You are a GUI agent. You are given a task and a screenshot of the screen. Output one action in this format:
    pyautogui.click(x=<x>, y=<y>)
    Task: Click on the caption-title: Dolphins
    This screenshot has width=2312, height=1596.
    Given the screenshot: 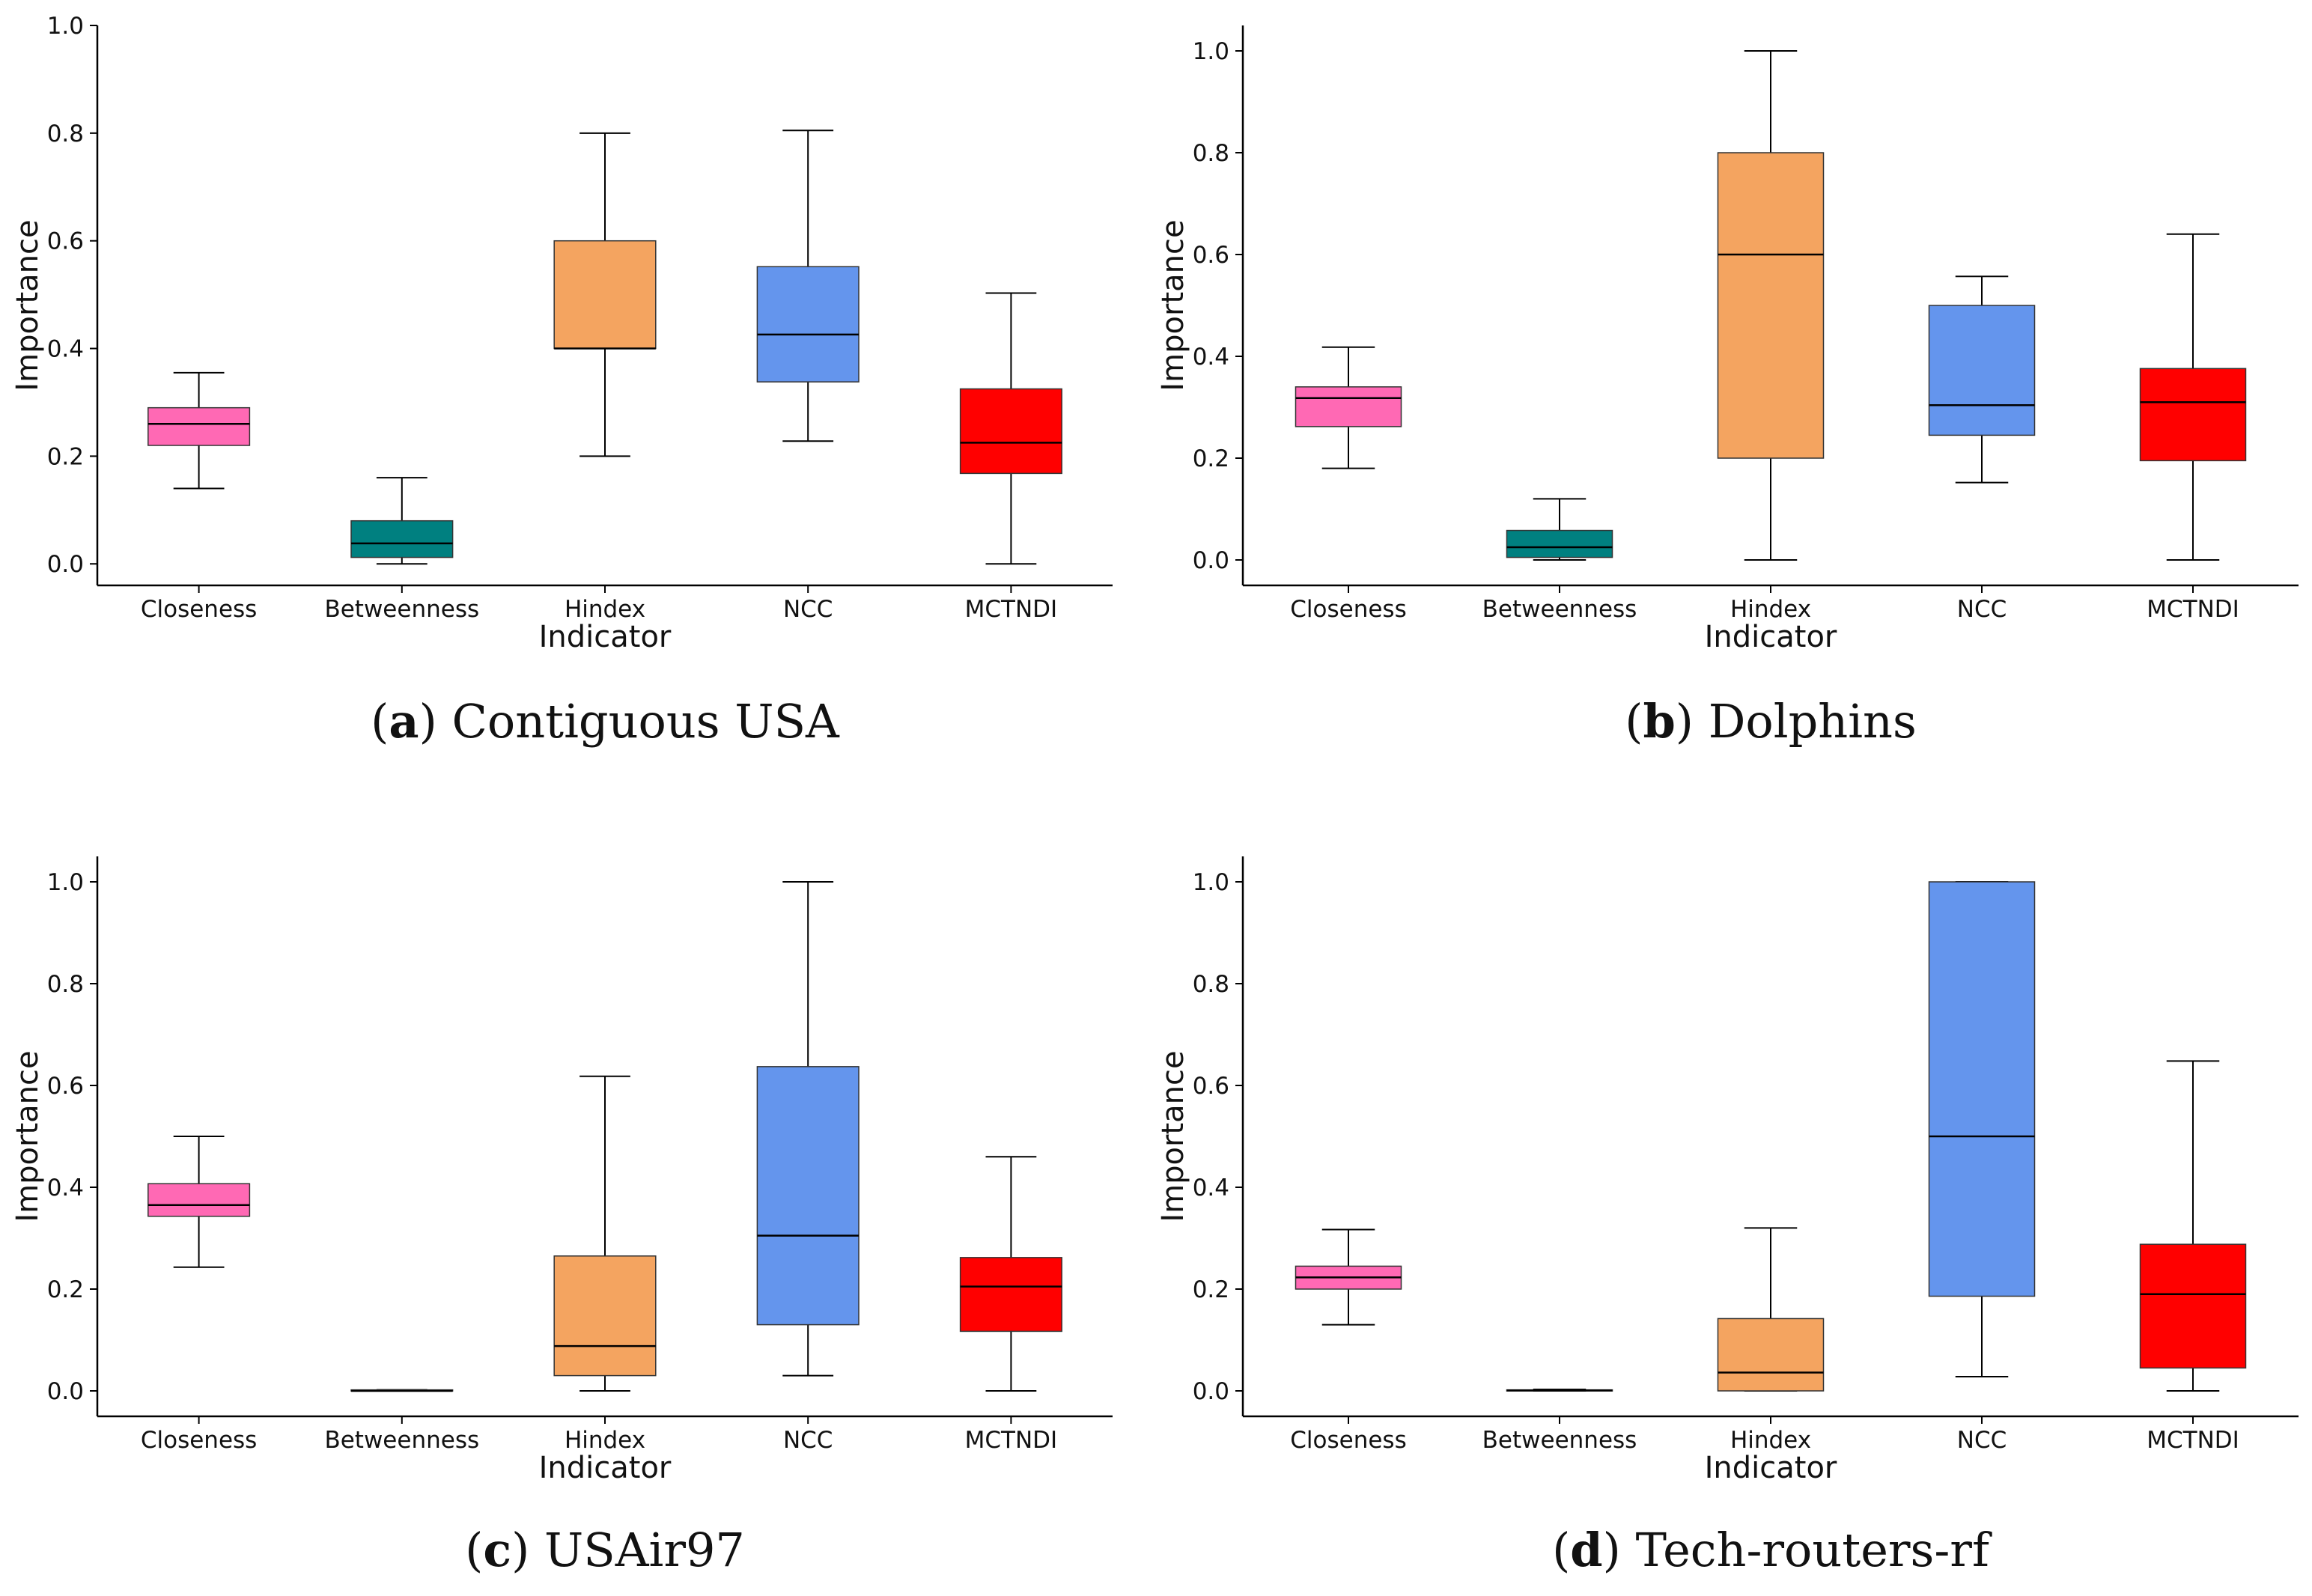 What is the action you would take?
    pyautogui.click(x=1813, y=722)
    